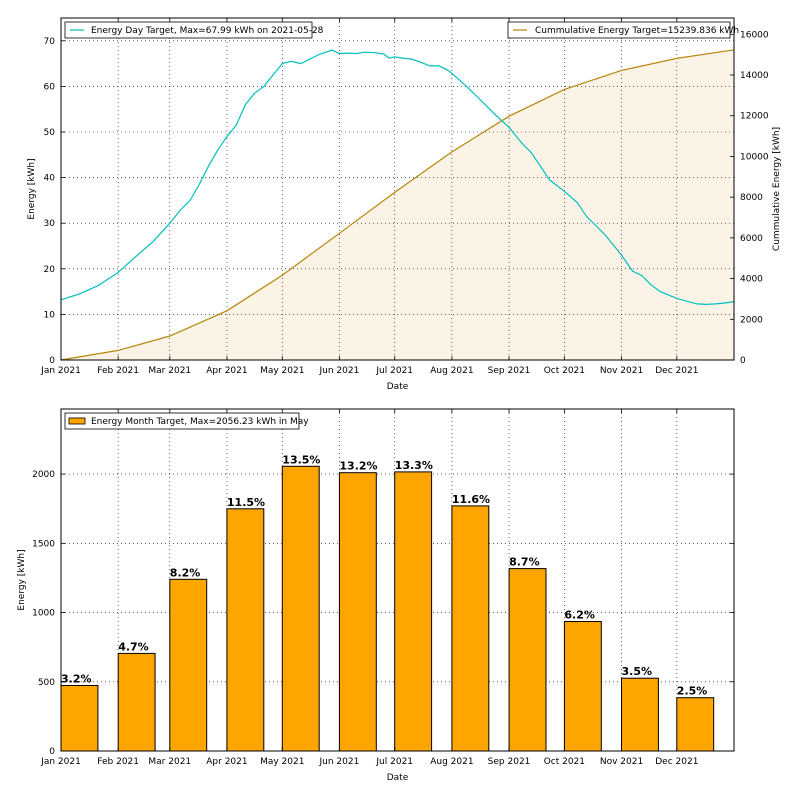 This screenshot has width=800, height=800. What do you see at coordinates (754, 157) in the screenshot?
I see `top-ytick-right-label: 10000` at bounding box center [754, 157].